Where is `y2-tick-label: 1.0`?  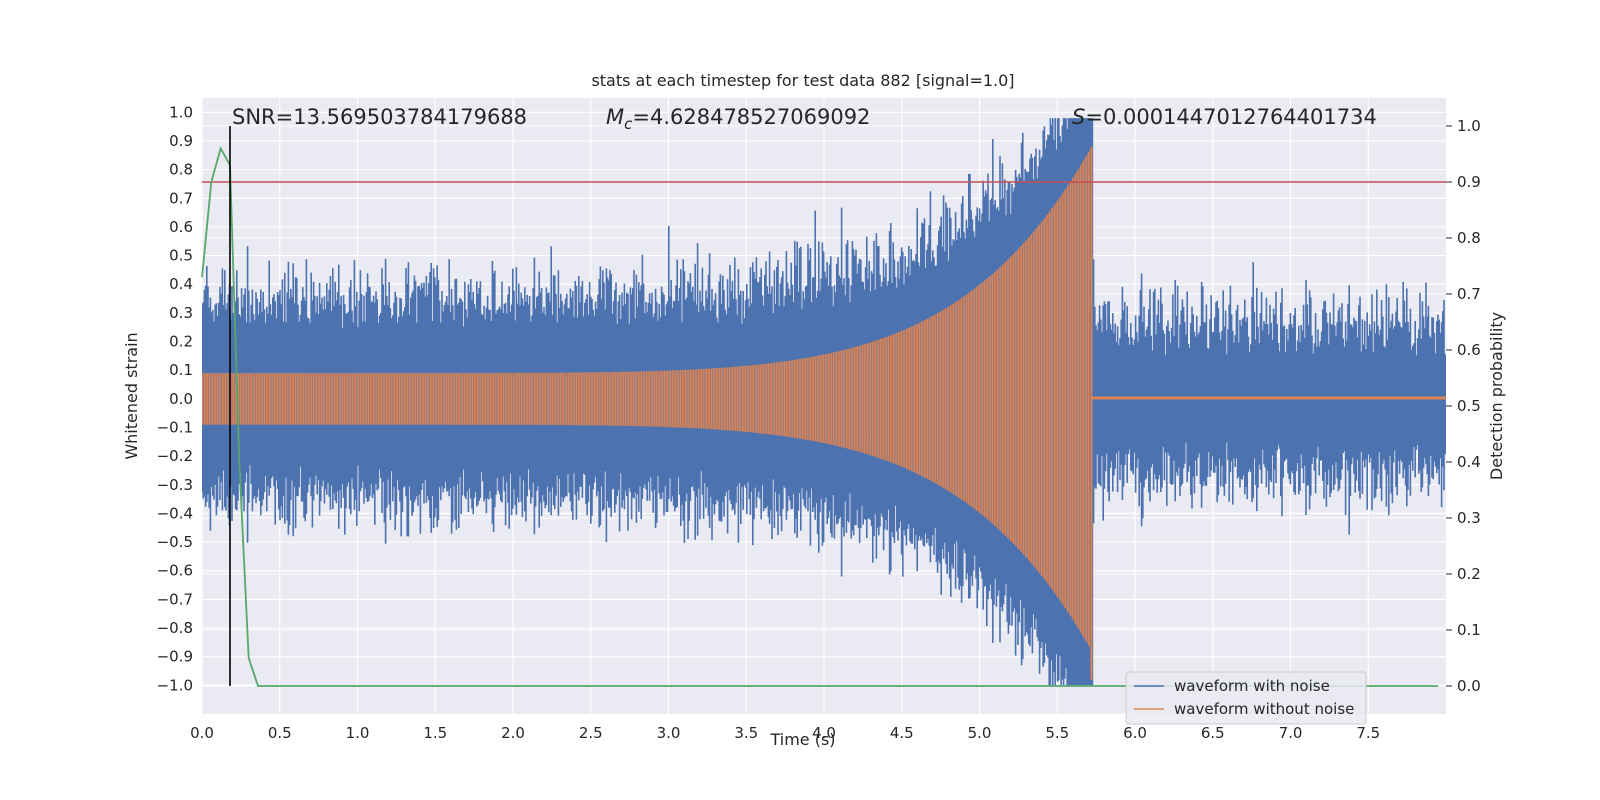 y2-tick-label: 1.0 is located at coordinates (1469, 126).